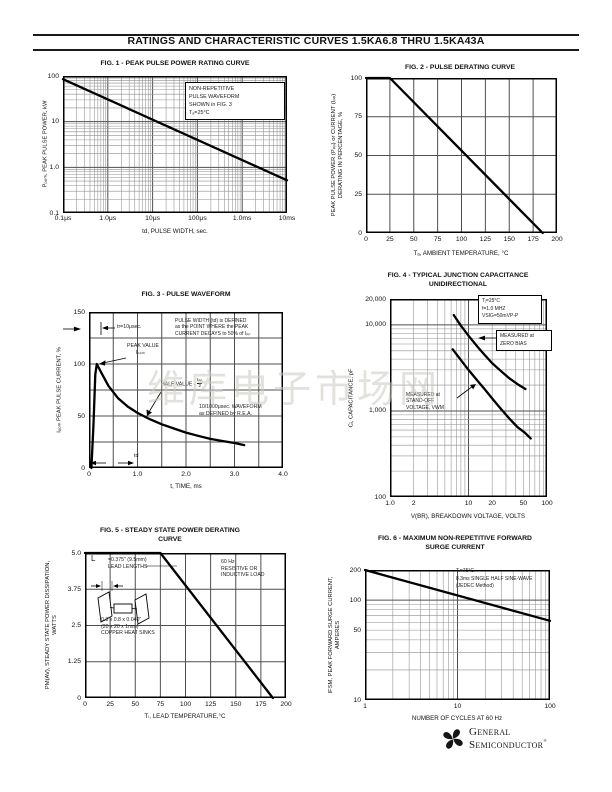  I want to click on figure-5-lead-length-symbol: L, so click(93, 558).